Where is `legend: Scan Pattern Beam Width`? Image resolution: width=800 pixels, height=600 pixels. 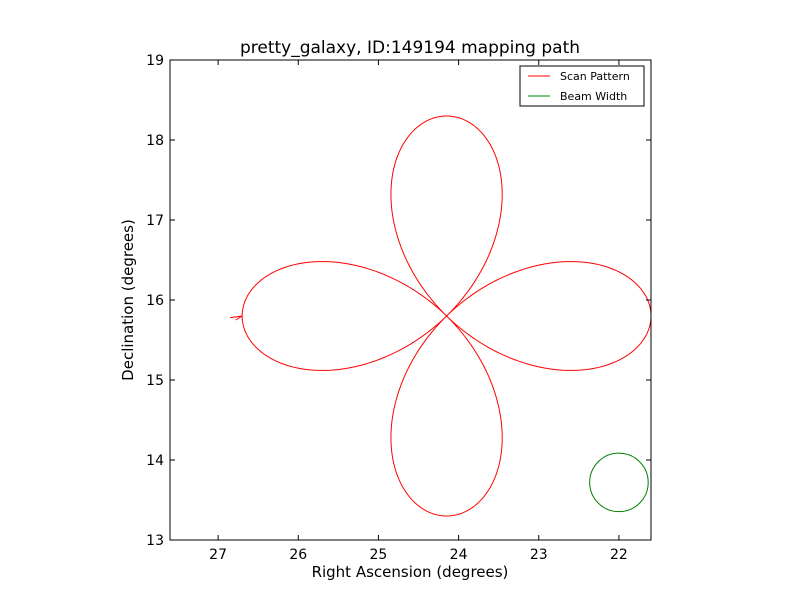
legend: Scan Pattern Beam Width is located at coordinates (582, 86).